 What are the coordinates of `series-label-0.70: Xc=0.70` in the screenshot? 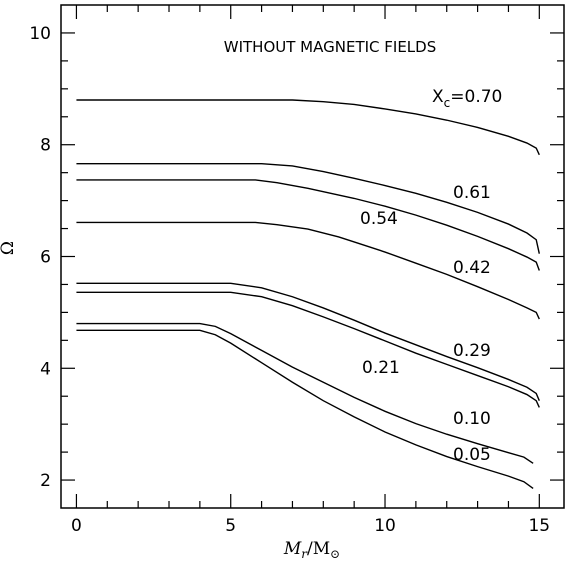 It's located at (467, 98).